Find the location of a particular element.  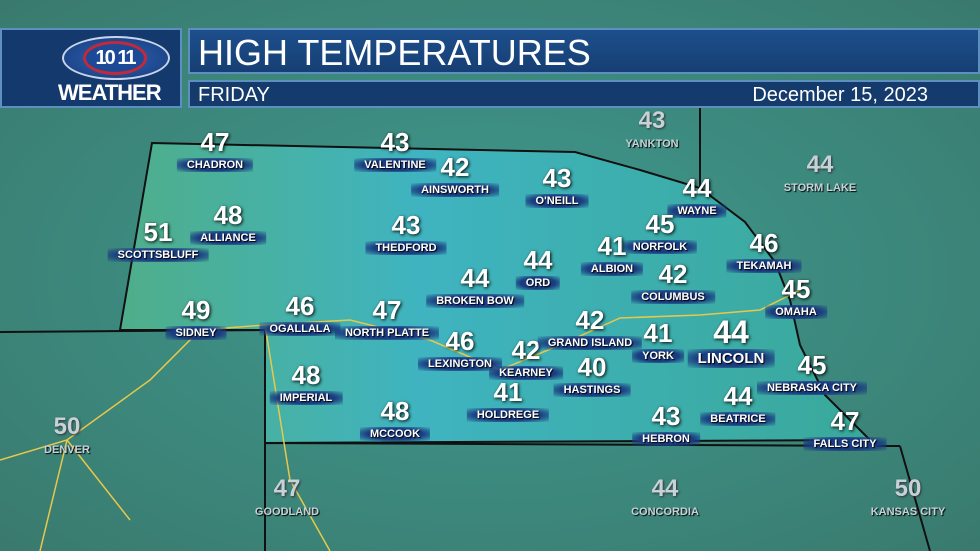

city-hastings: 40 HASTINGS is located at coordinates (592, 375).